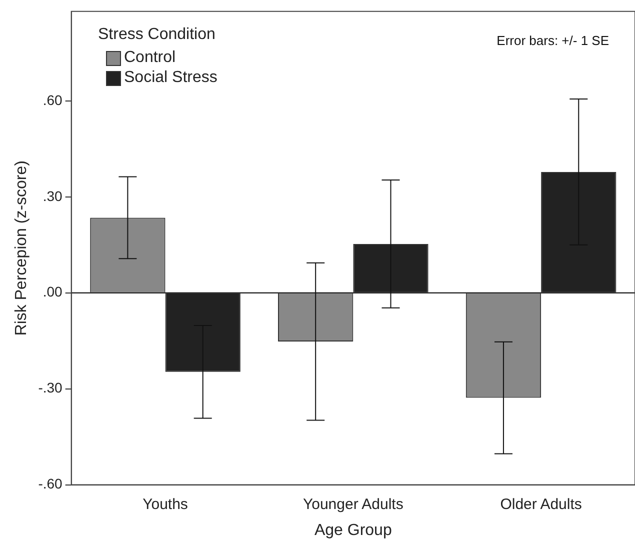 This screenshot has height=548, width=635. What do you see at coordinates (353, 504) in the screenshot?
I see `x-tick-label: Younger Adults` at bounding box center [353, 504].